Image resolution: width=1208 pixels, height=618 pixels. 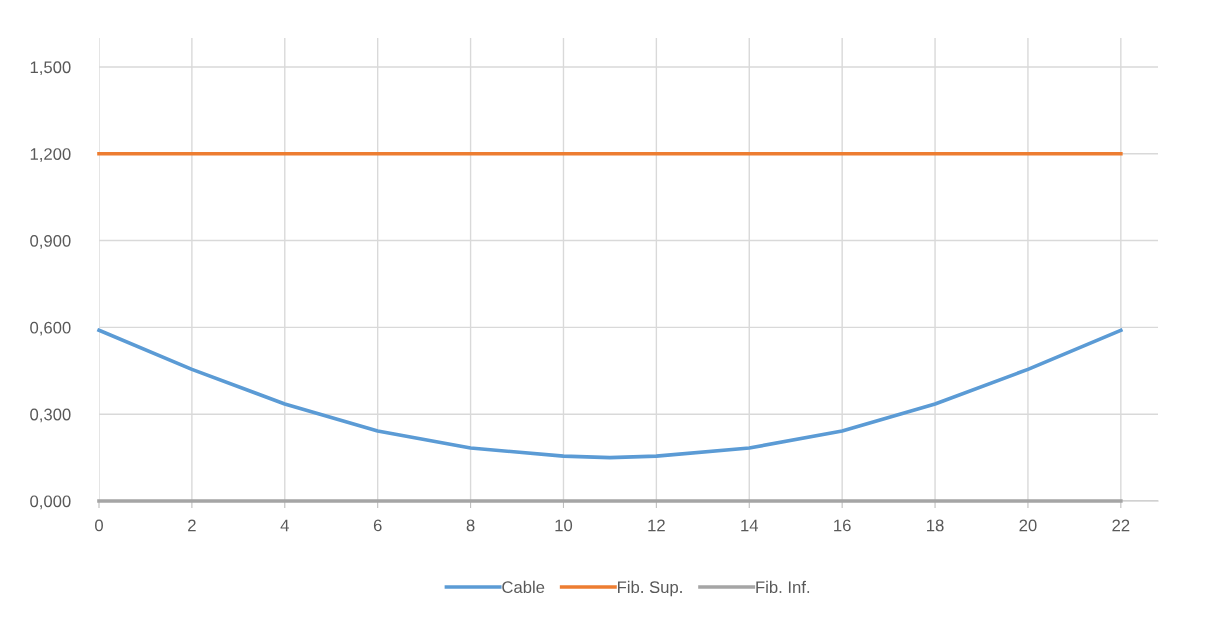 I want to click on x-tick-label: 2, so click(x=192, y=525).